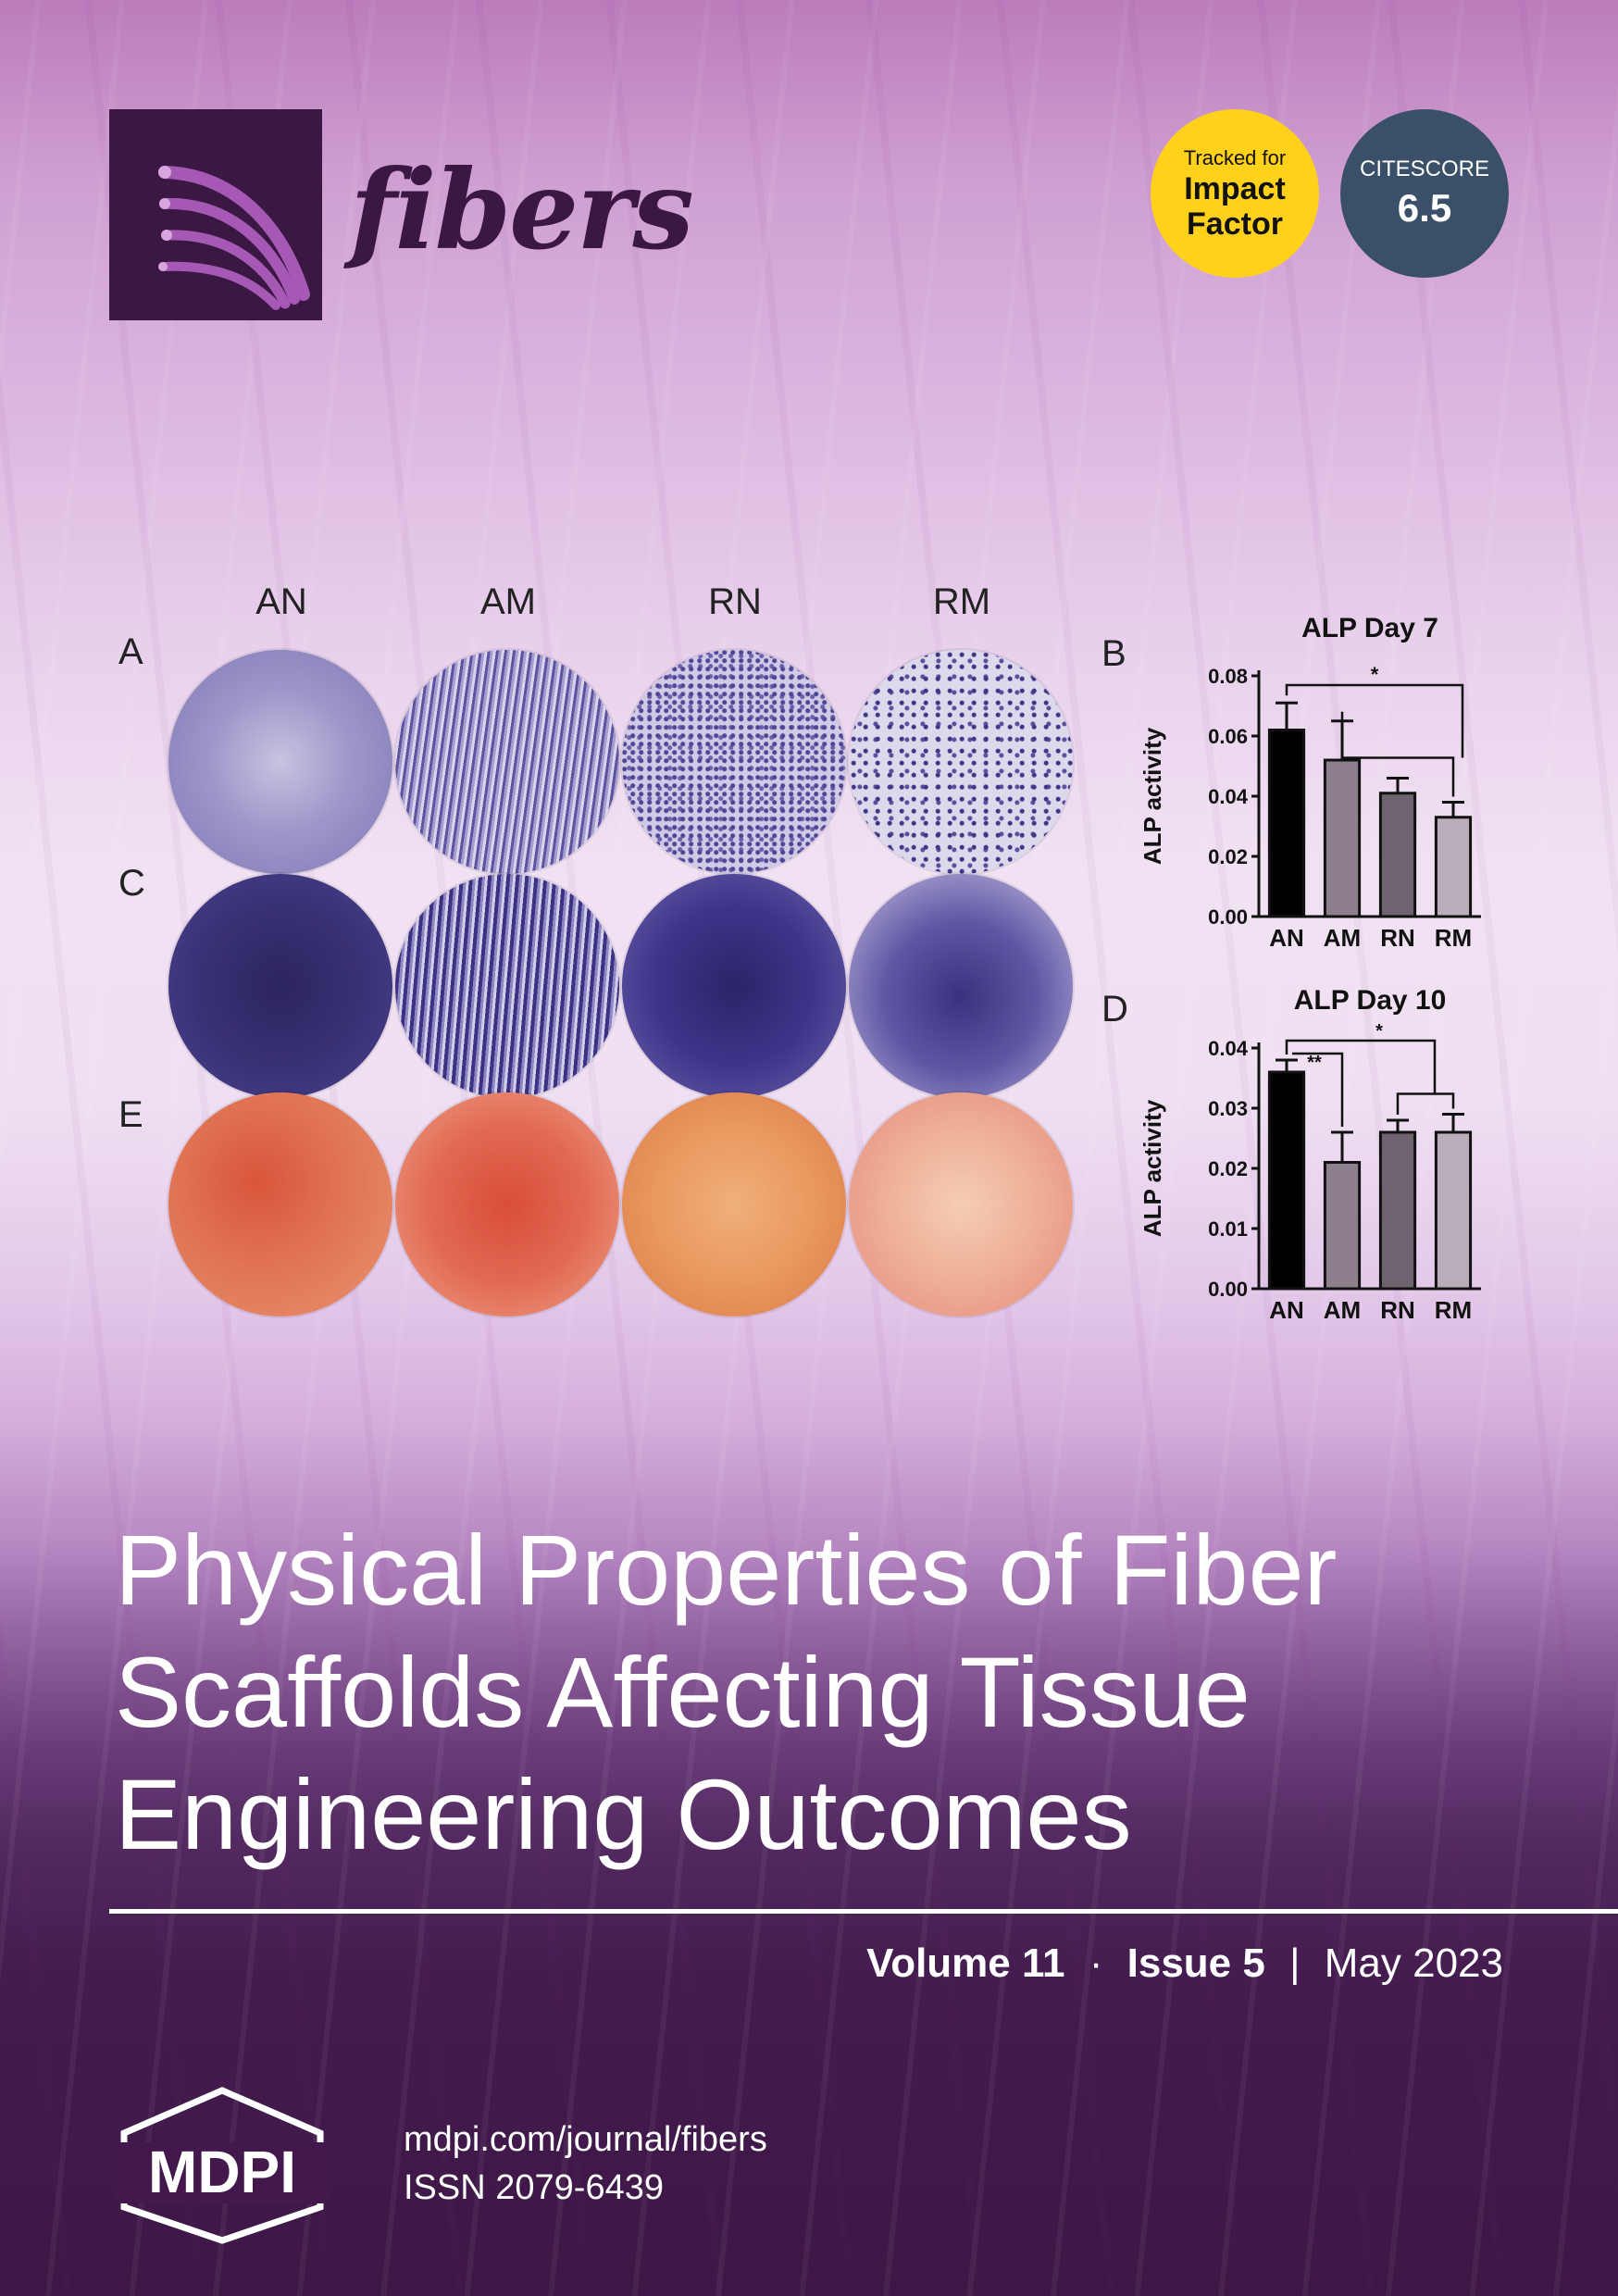 This screenshot has height=2296, width=1618. I want to click on panel-letter-b: B, so click(1113, 653).